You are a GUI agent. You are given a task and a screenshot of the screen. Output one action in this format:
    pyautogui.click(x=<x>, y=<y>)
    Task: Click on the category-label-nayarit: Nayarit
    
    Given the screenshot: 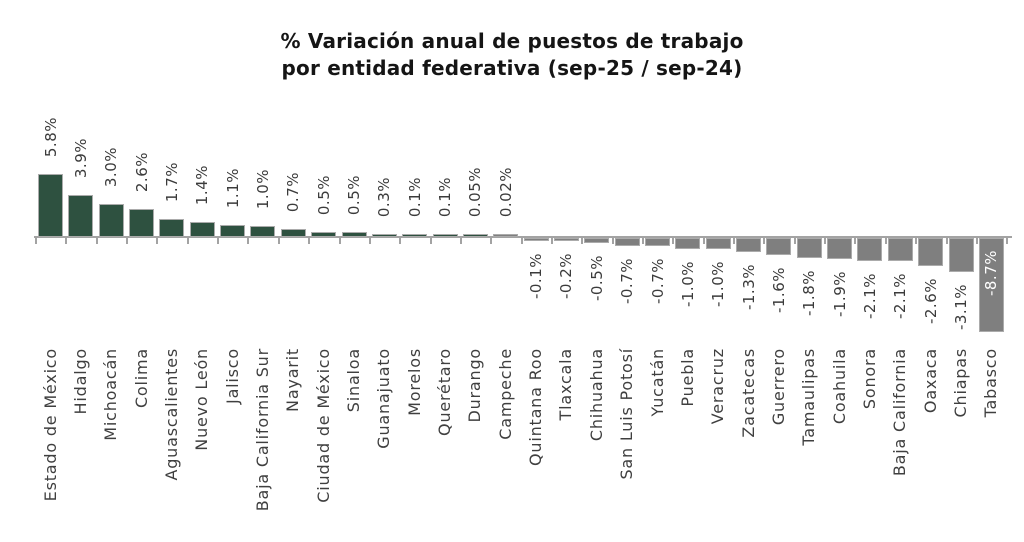 What is the action you would take?
    pyautogui.click(x=293, y=380)
    